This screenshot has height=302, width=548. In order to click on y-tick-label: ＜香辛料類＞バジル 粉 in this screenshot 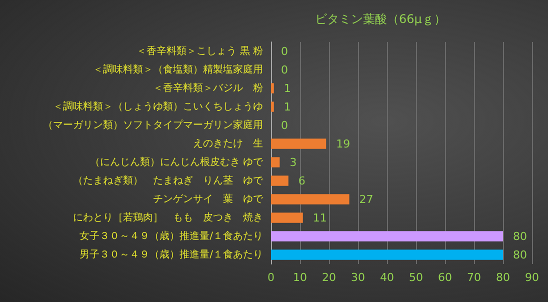, I will do `click(208, 88)`.